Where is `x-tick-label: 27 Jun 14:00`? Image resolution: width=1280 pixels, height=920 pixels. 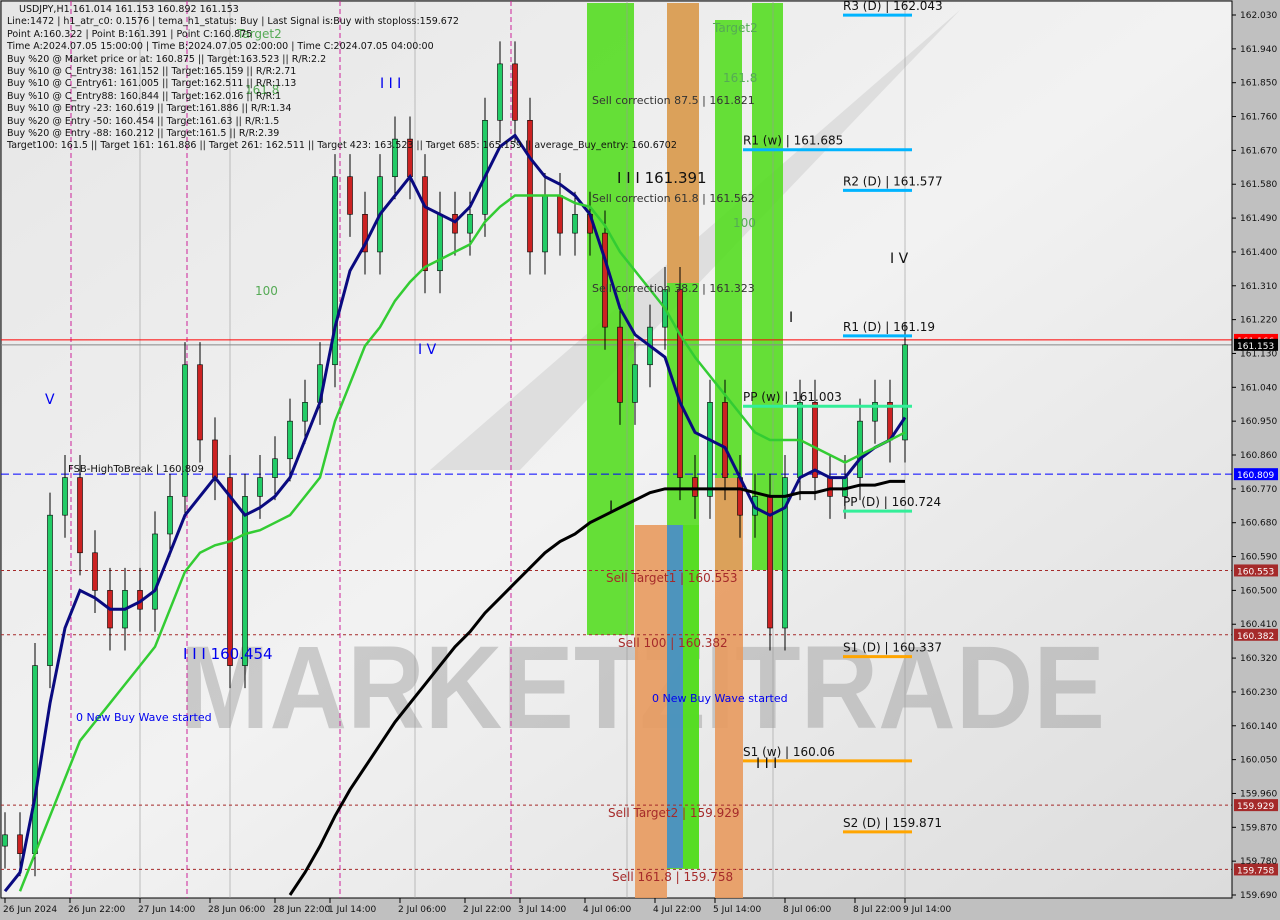 x-tick-label: 27 Jun 14:00 is located at coordinates (166, 910).